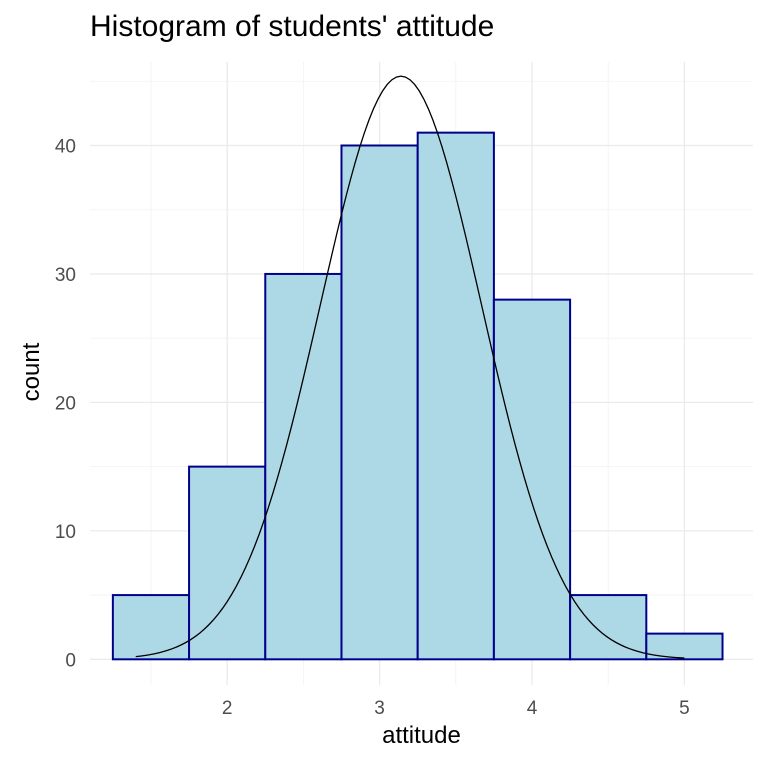 This screenshot has height=768, width=768. I want to click on y-tick-label: 10, so click(65, 532).